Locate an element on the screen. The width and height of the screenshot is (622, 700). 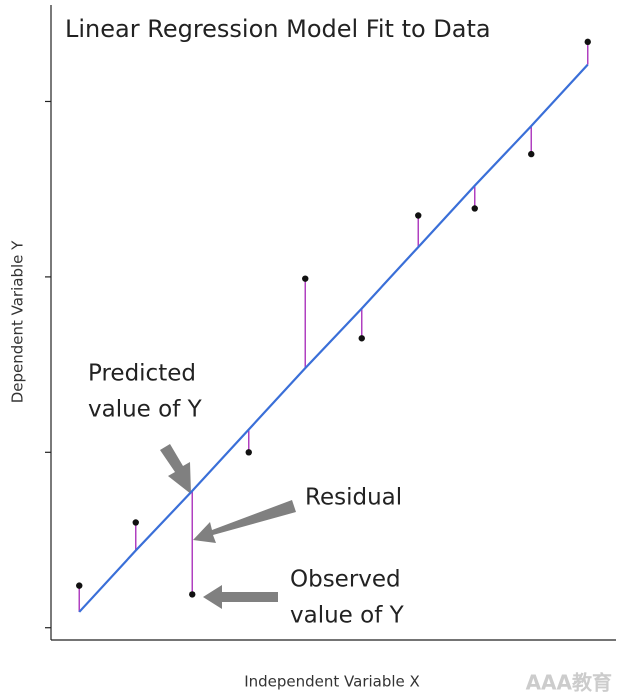
arrows is located at coordinates (228, 526).